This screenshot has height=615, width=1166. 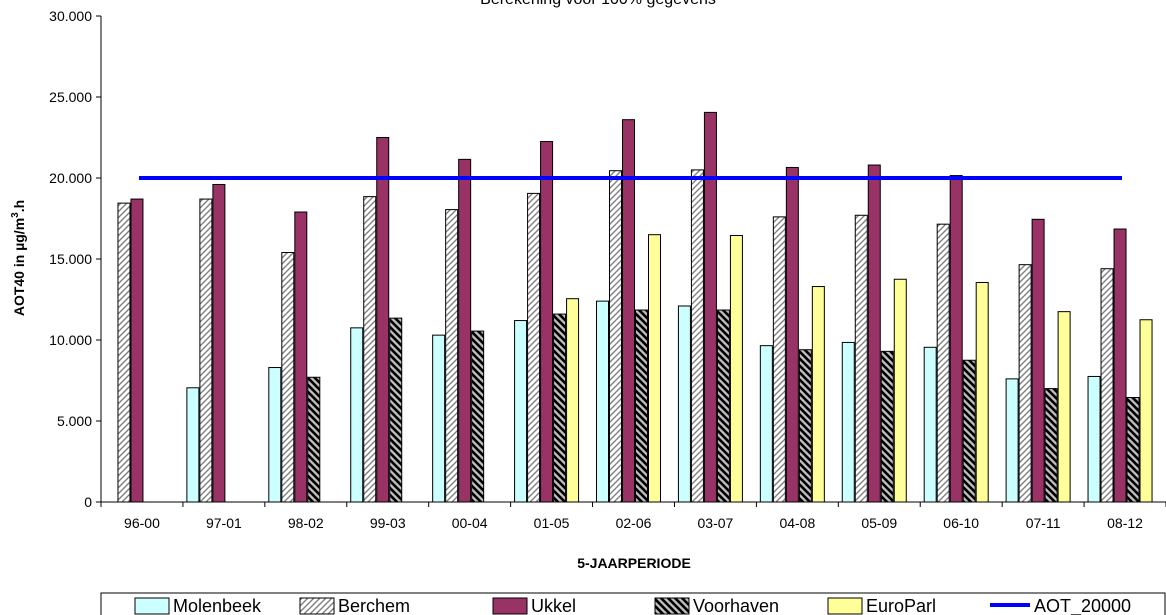 I want to click on y-axis-title: AOT40 in µg/m3.h, so click(x=18, y=258).